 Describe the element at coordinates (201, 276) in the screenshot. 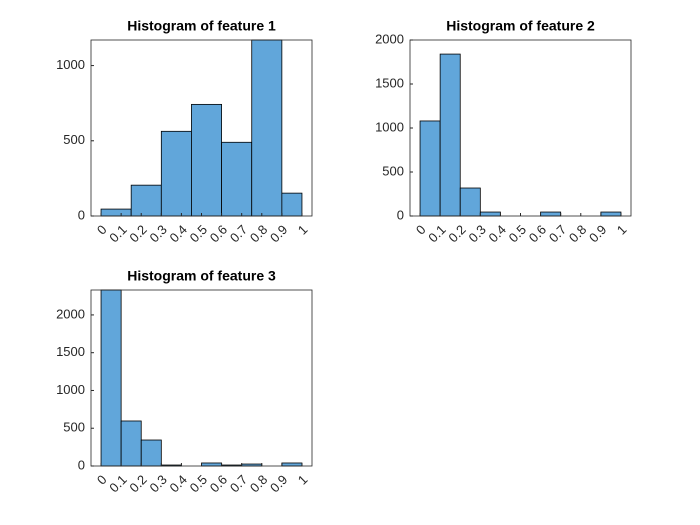

I see `chart-title: Histogram of feature 3` at that location.